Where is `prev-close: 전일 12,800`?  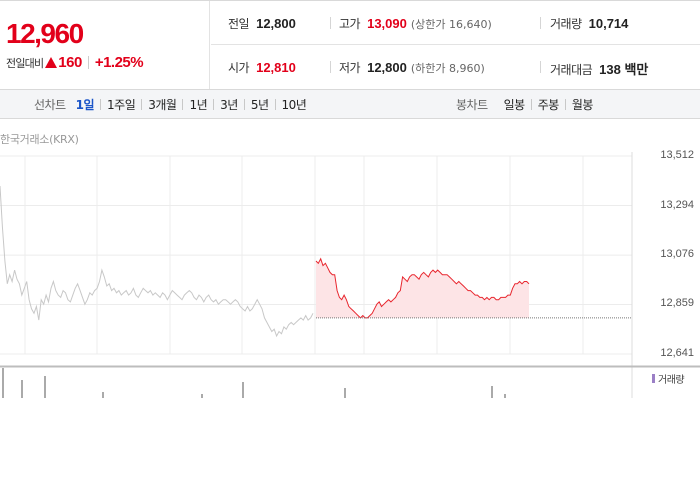 prev-close: 전일 12,800 is located at coordinates (262, 23).